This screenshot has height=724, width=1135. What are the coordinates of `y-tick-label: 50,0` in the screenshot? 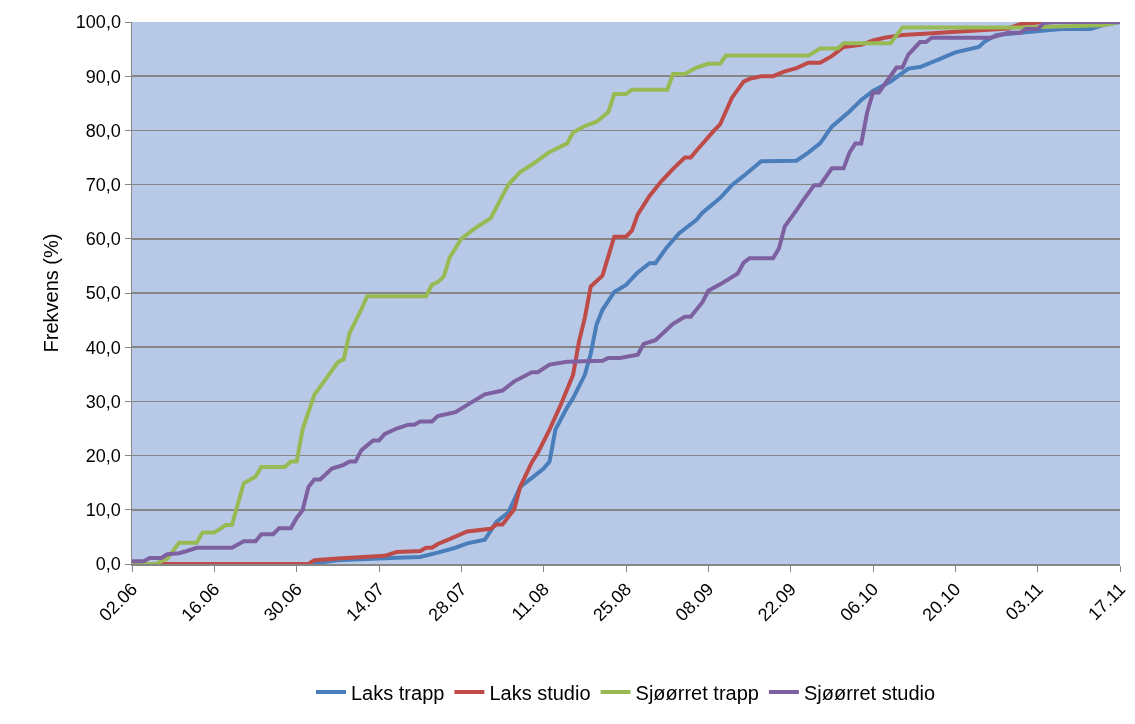 It's located at (103, 293).